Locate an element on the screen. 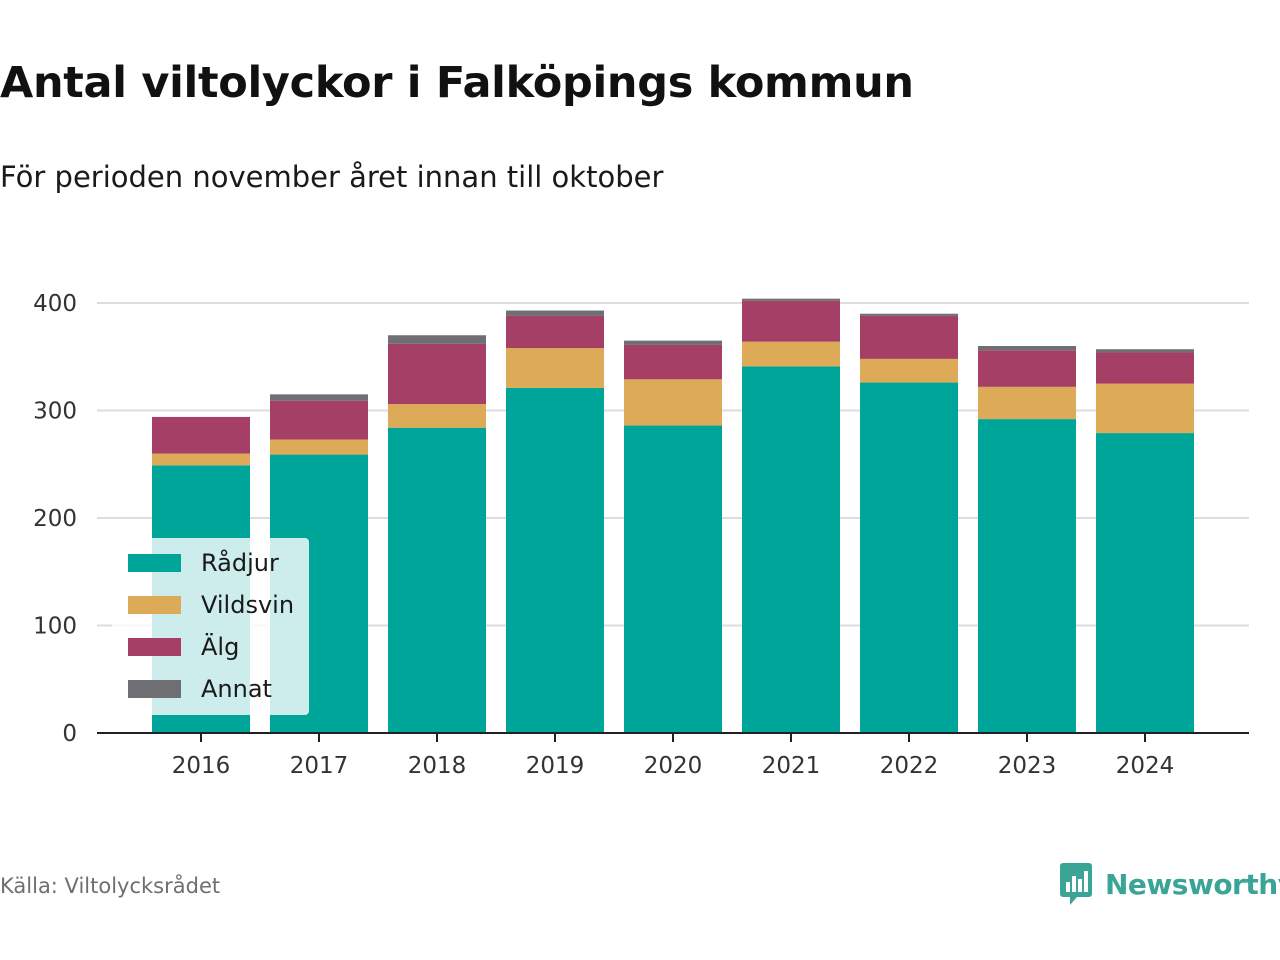 The image size is (1280, 960). bar-annat-2017 is located at coordinates (319, 397).